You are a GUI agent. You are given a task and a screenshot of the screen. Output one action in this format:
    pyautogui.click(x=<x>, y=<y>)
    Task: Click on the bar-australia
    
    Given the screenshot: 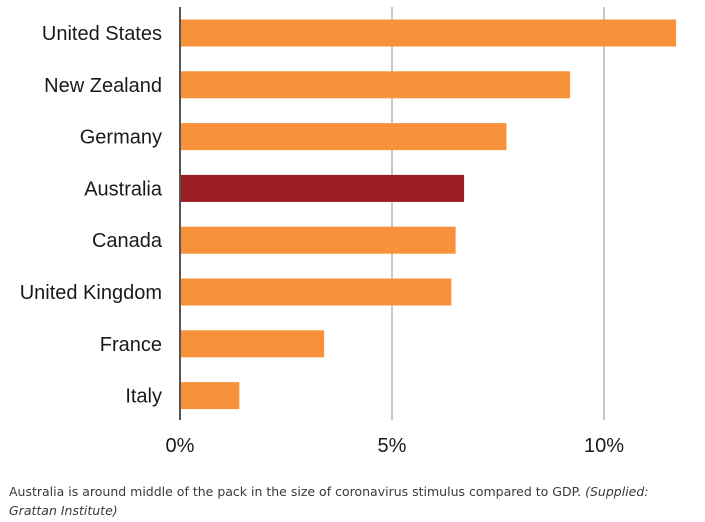 What is the action you would take?
    pyautogui.click(x=322, y=188)
    